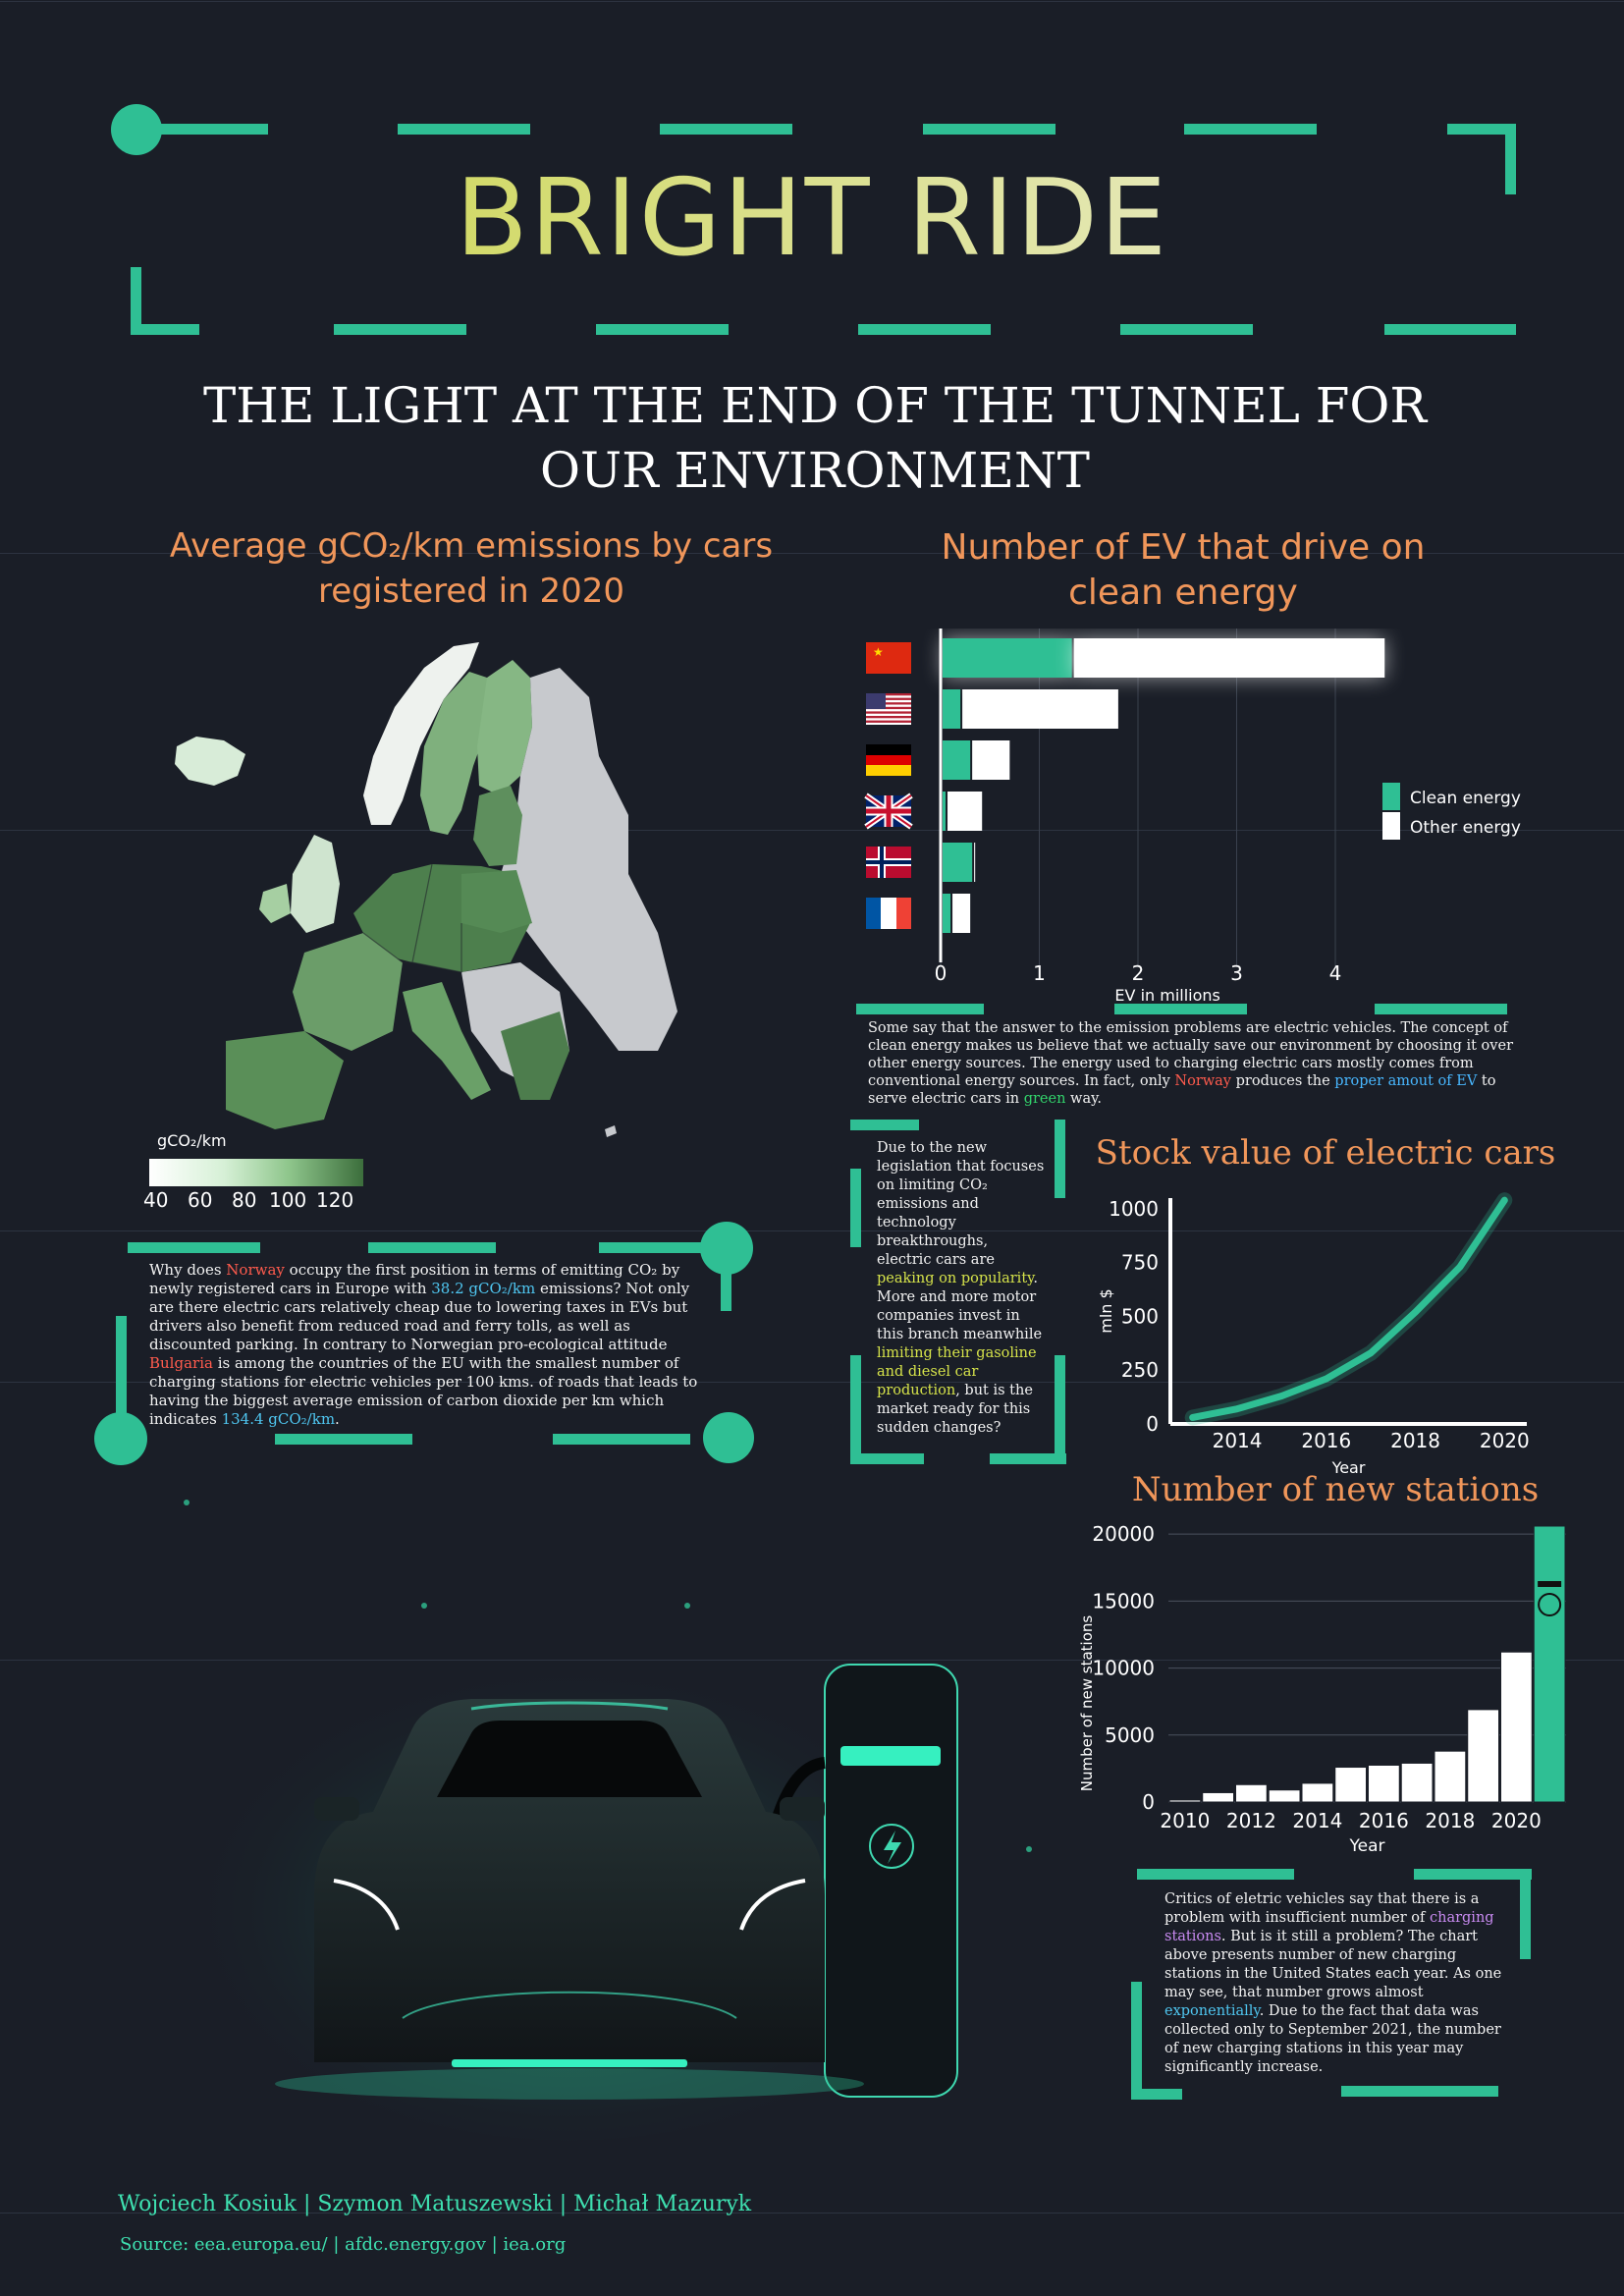 The height and width of the screenshot is (2296, 1624). Describe the element at coordinates (1335, 1489) in the screenshot. I see `stations-chart-title: Number of new stations` at that location.